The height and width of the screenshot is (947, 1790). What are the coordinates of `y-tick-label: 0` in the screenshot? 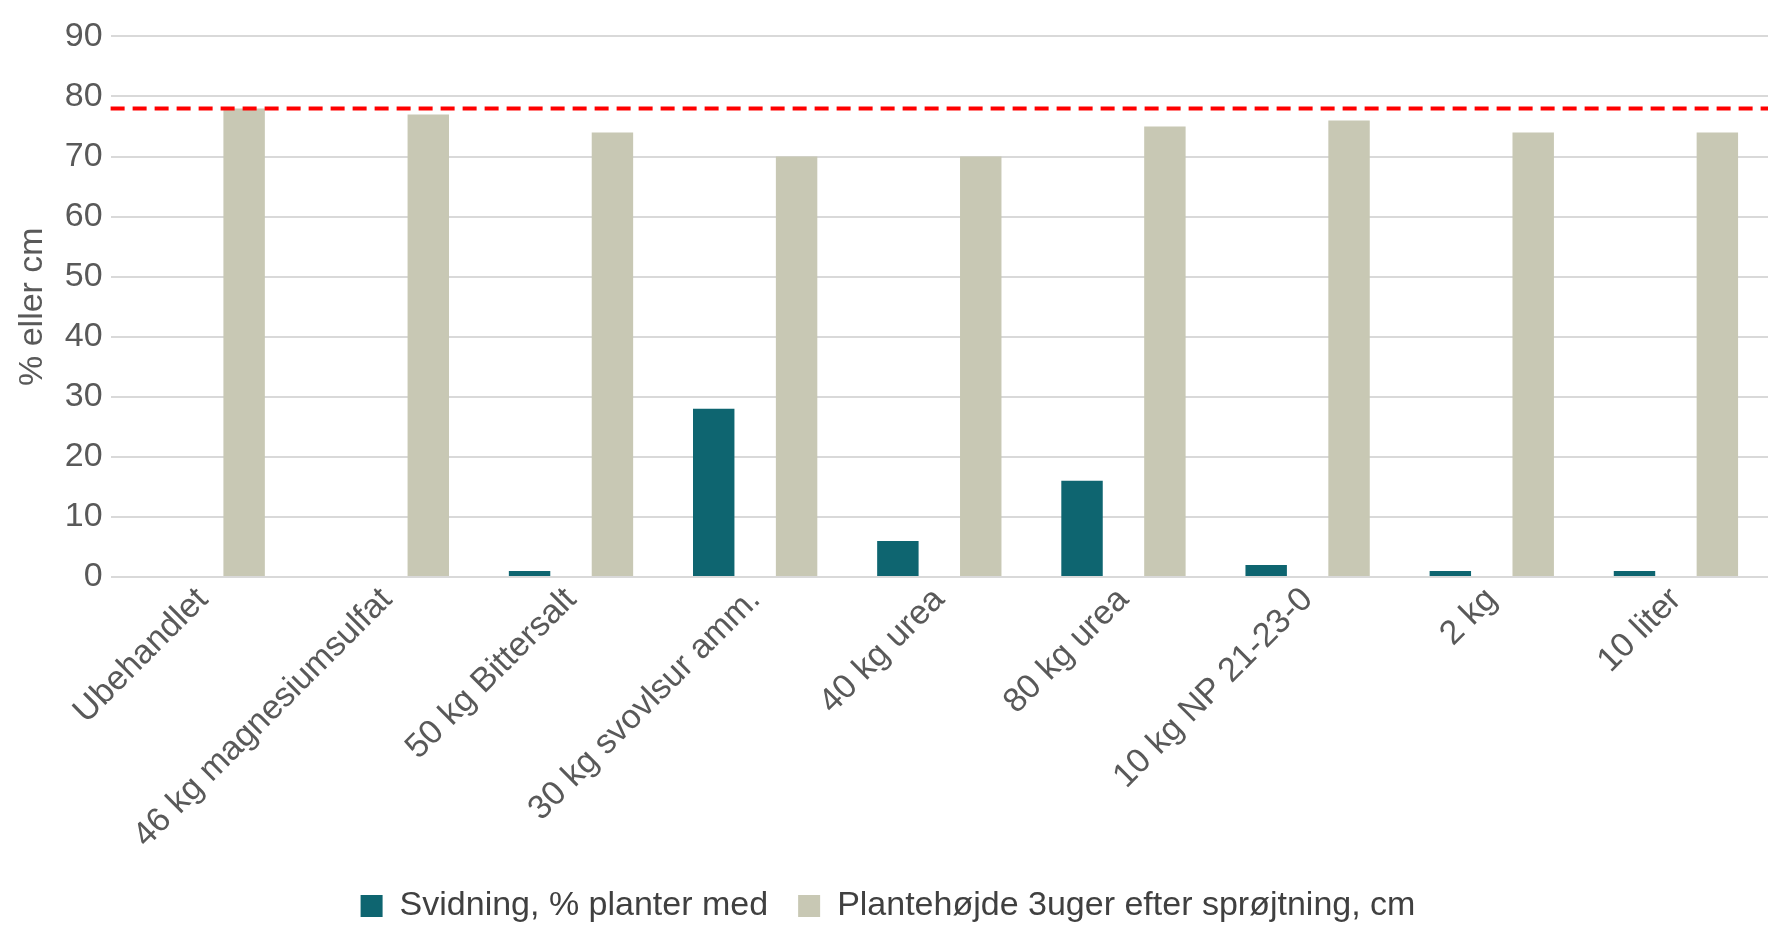 It's located at (93, 574).